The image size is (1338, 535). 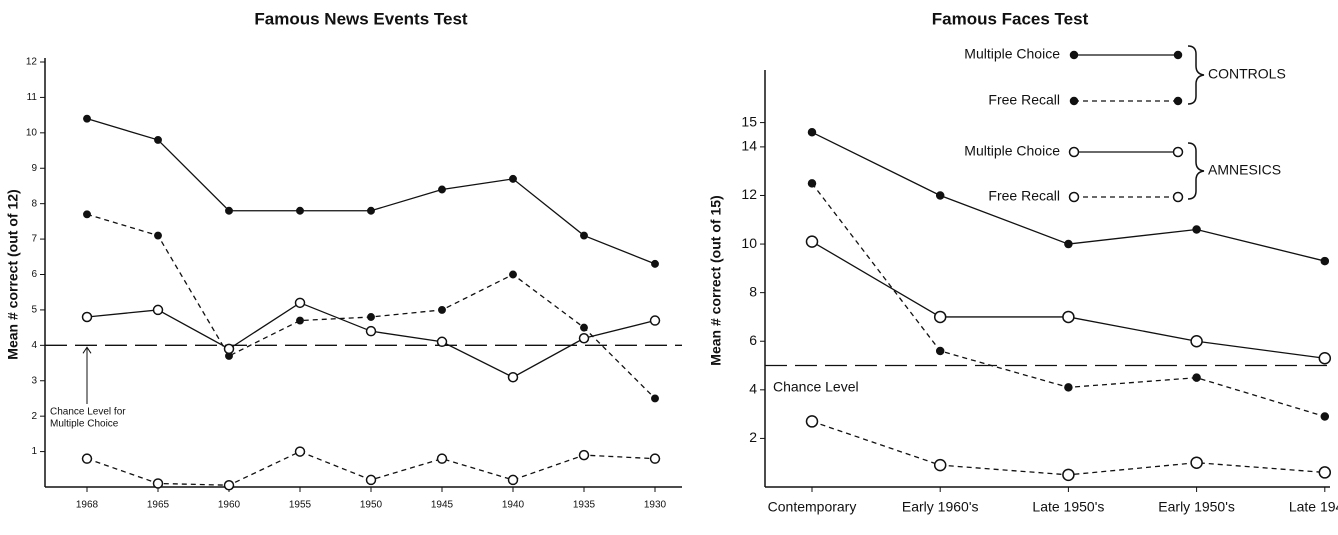 I want to click on y-tick-label: 4, so click(x=753, y=389).